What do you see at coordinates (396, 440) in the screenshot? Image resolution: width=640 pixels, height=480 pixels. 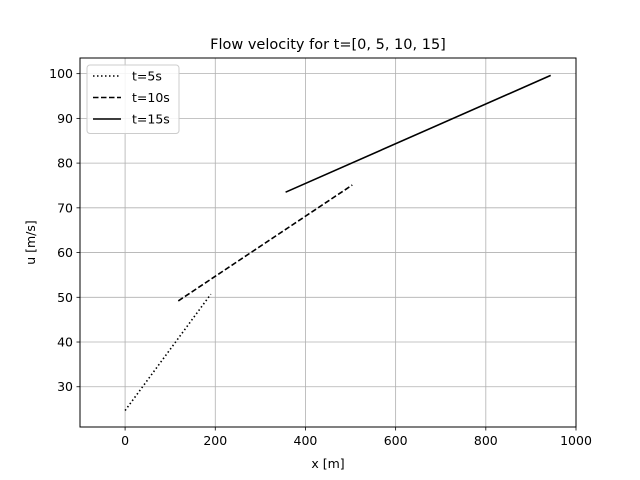 I see `x-tick-label: 600` at bounding box center [396, 440].